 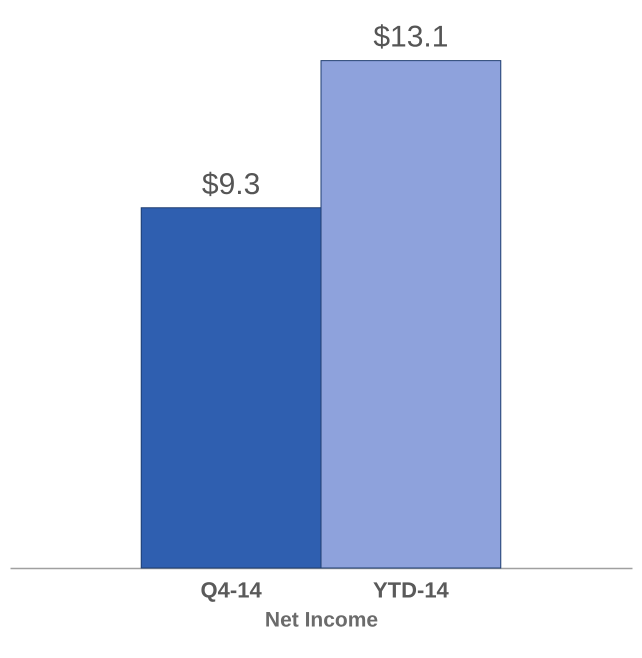 I want to click on data-label: $13.1, so click(x=410, y=37).